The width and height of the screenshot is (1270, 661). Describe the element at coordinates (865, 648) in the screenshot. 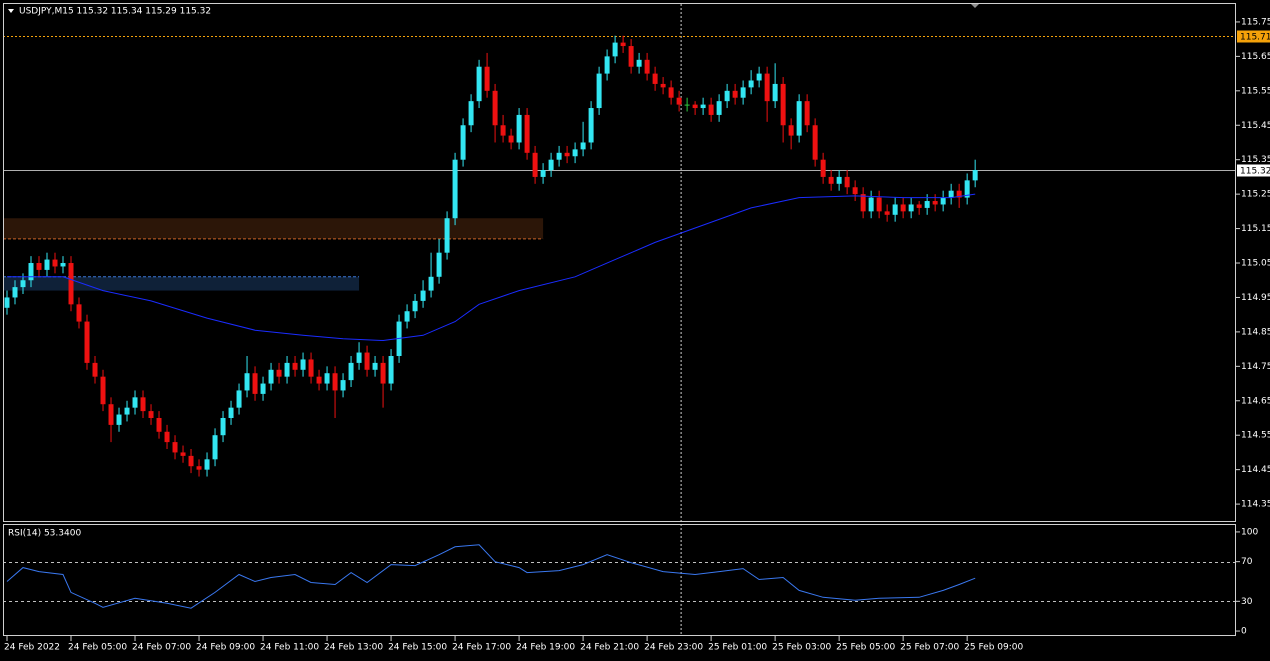

I see `x-tick-label: 25 Feb 05:00` at that location.